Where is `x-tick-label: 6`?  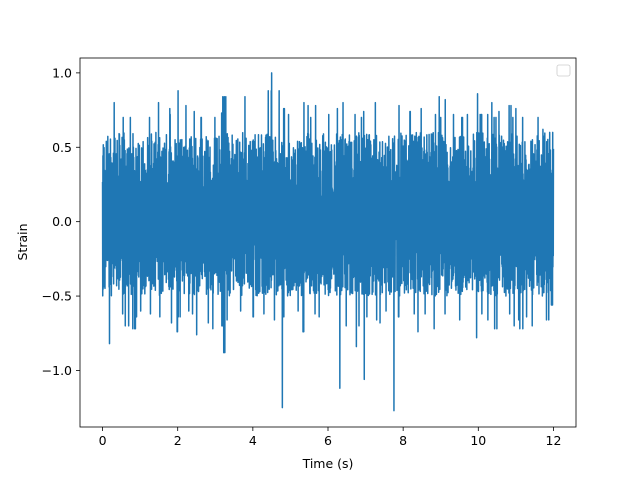 x-tick-label: 6 is located at coordinates (328, 440).